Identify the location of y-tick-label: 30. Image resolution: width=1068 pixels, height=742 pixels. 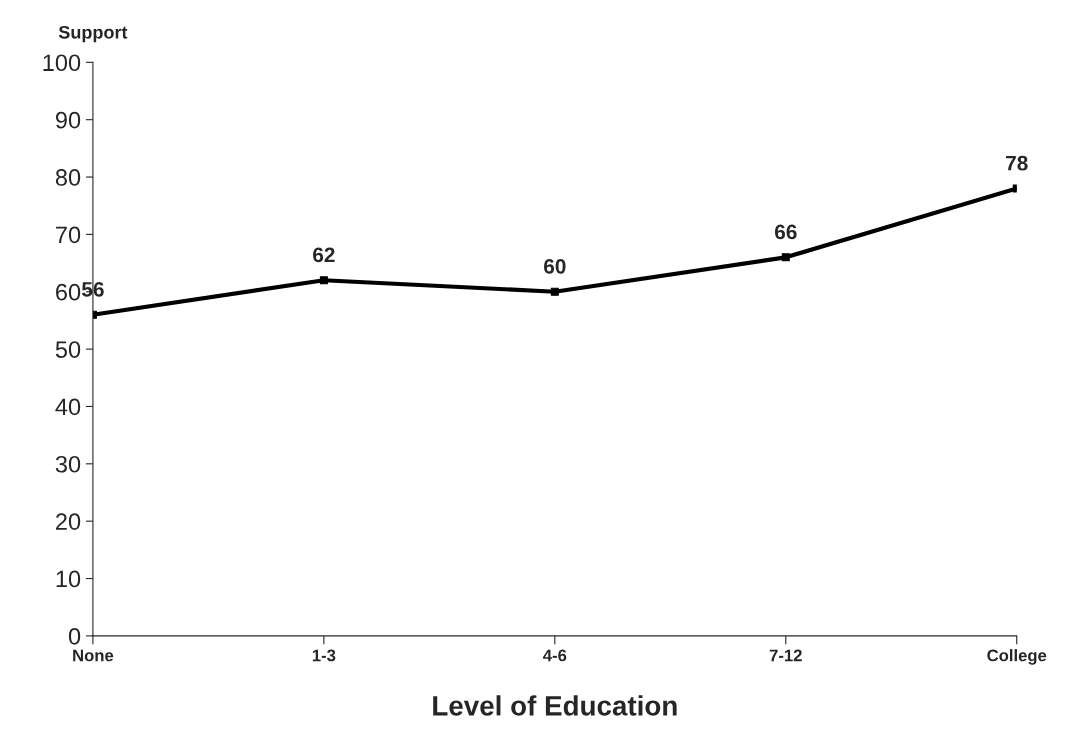
(68, 464).